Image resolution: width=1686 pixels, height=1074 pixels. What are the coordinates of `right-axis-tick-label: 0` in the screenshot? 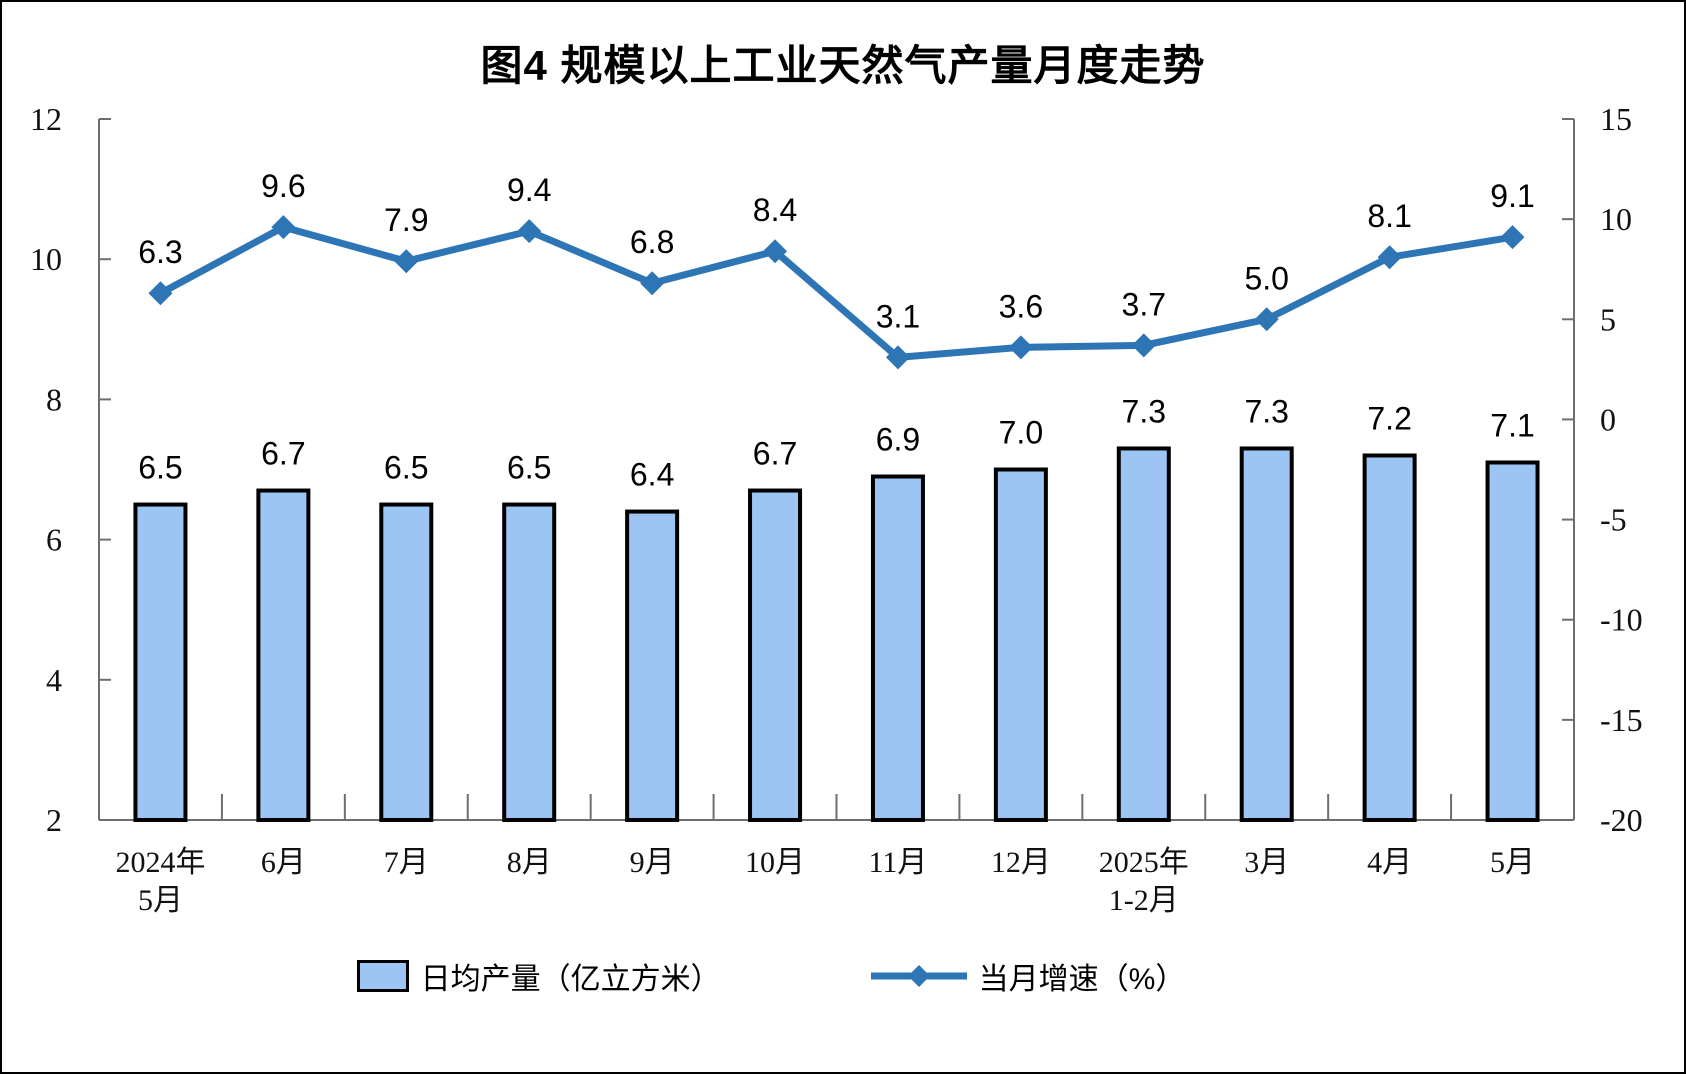 It's located at (1608, 419).